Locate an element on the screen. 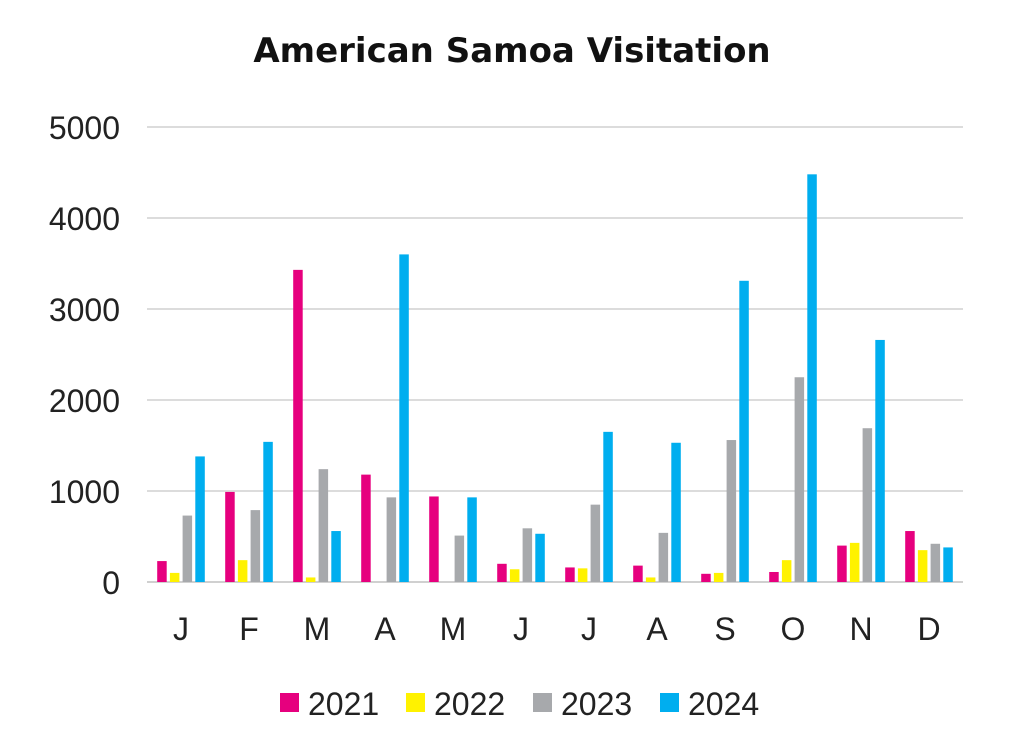 The height and width of the screenshot is (745, 1024). chart-title: American Samoa Visitation is located at coordinates (511, 51).